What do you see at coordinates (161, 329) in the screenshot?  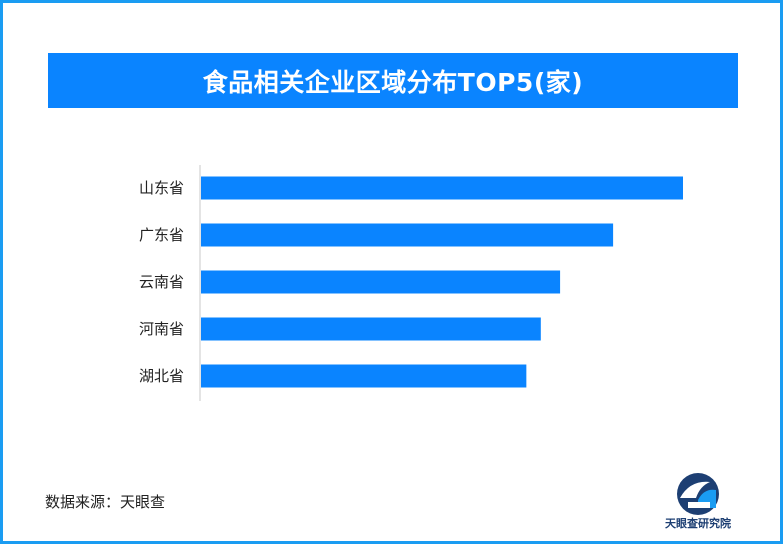 I see `category-label: 河南省` at bounding box center [161, 329].